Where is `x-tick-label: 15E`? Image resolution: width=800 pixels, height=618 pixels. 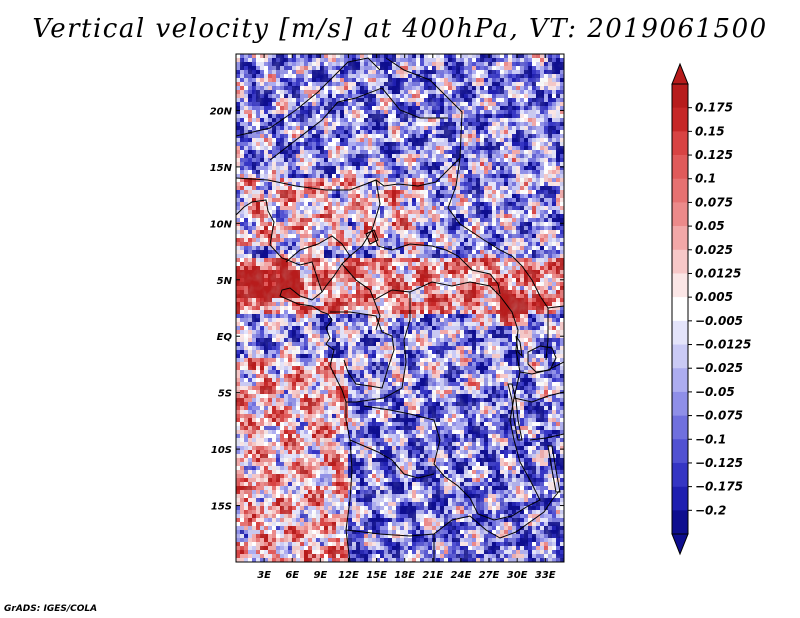
x-tick-label: 15E is located at coordinates (376, 575).